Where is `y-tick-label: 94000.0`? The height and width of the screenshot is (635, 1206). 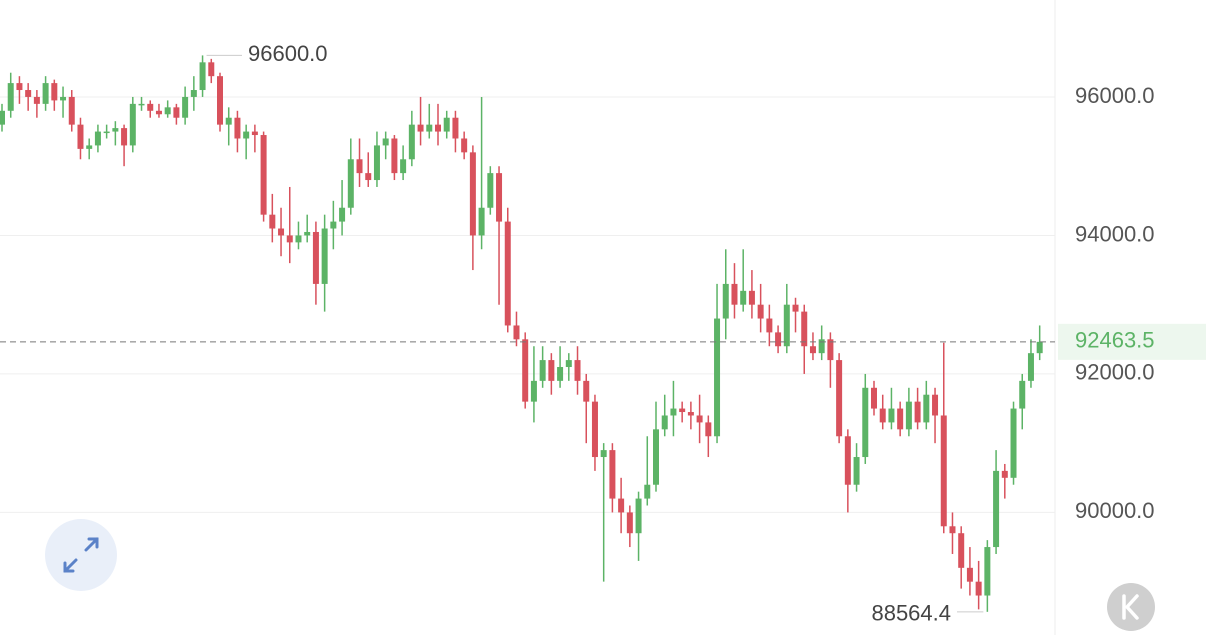 y-tick-label: 94000.0 is located at coordinates (1115, 233).